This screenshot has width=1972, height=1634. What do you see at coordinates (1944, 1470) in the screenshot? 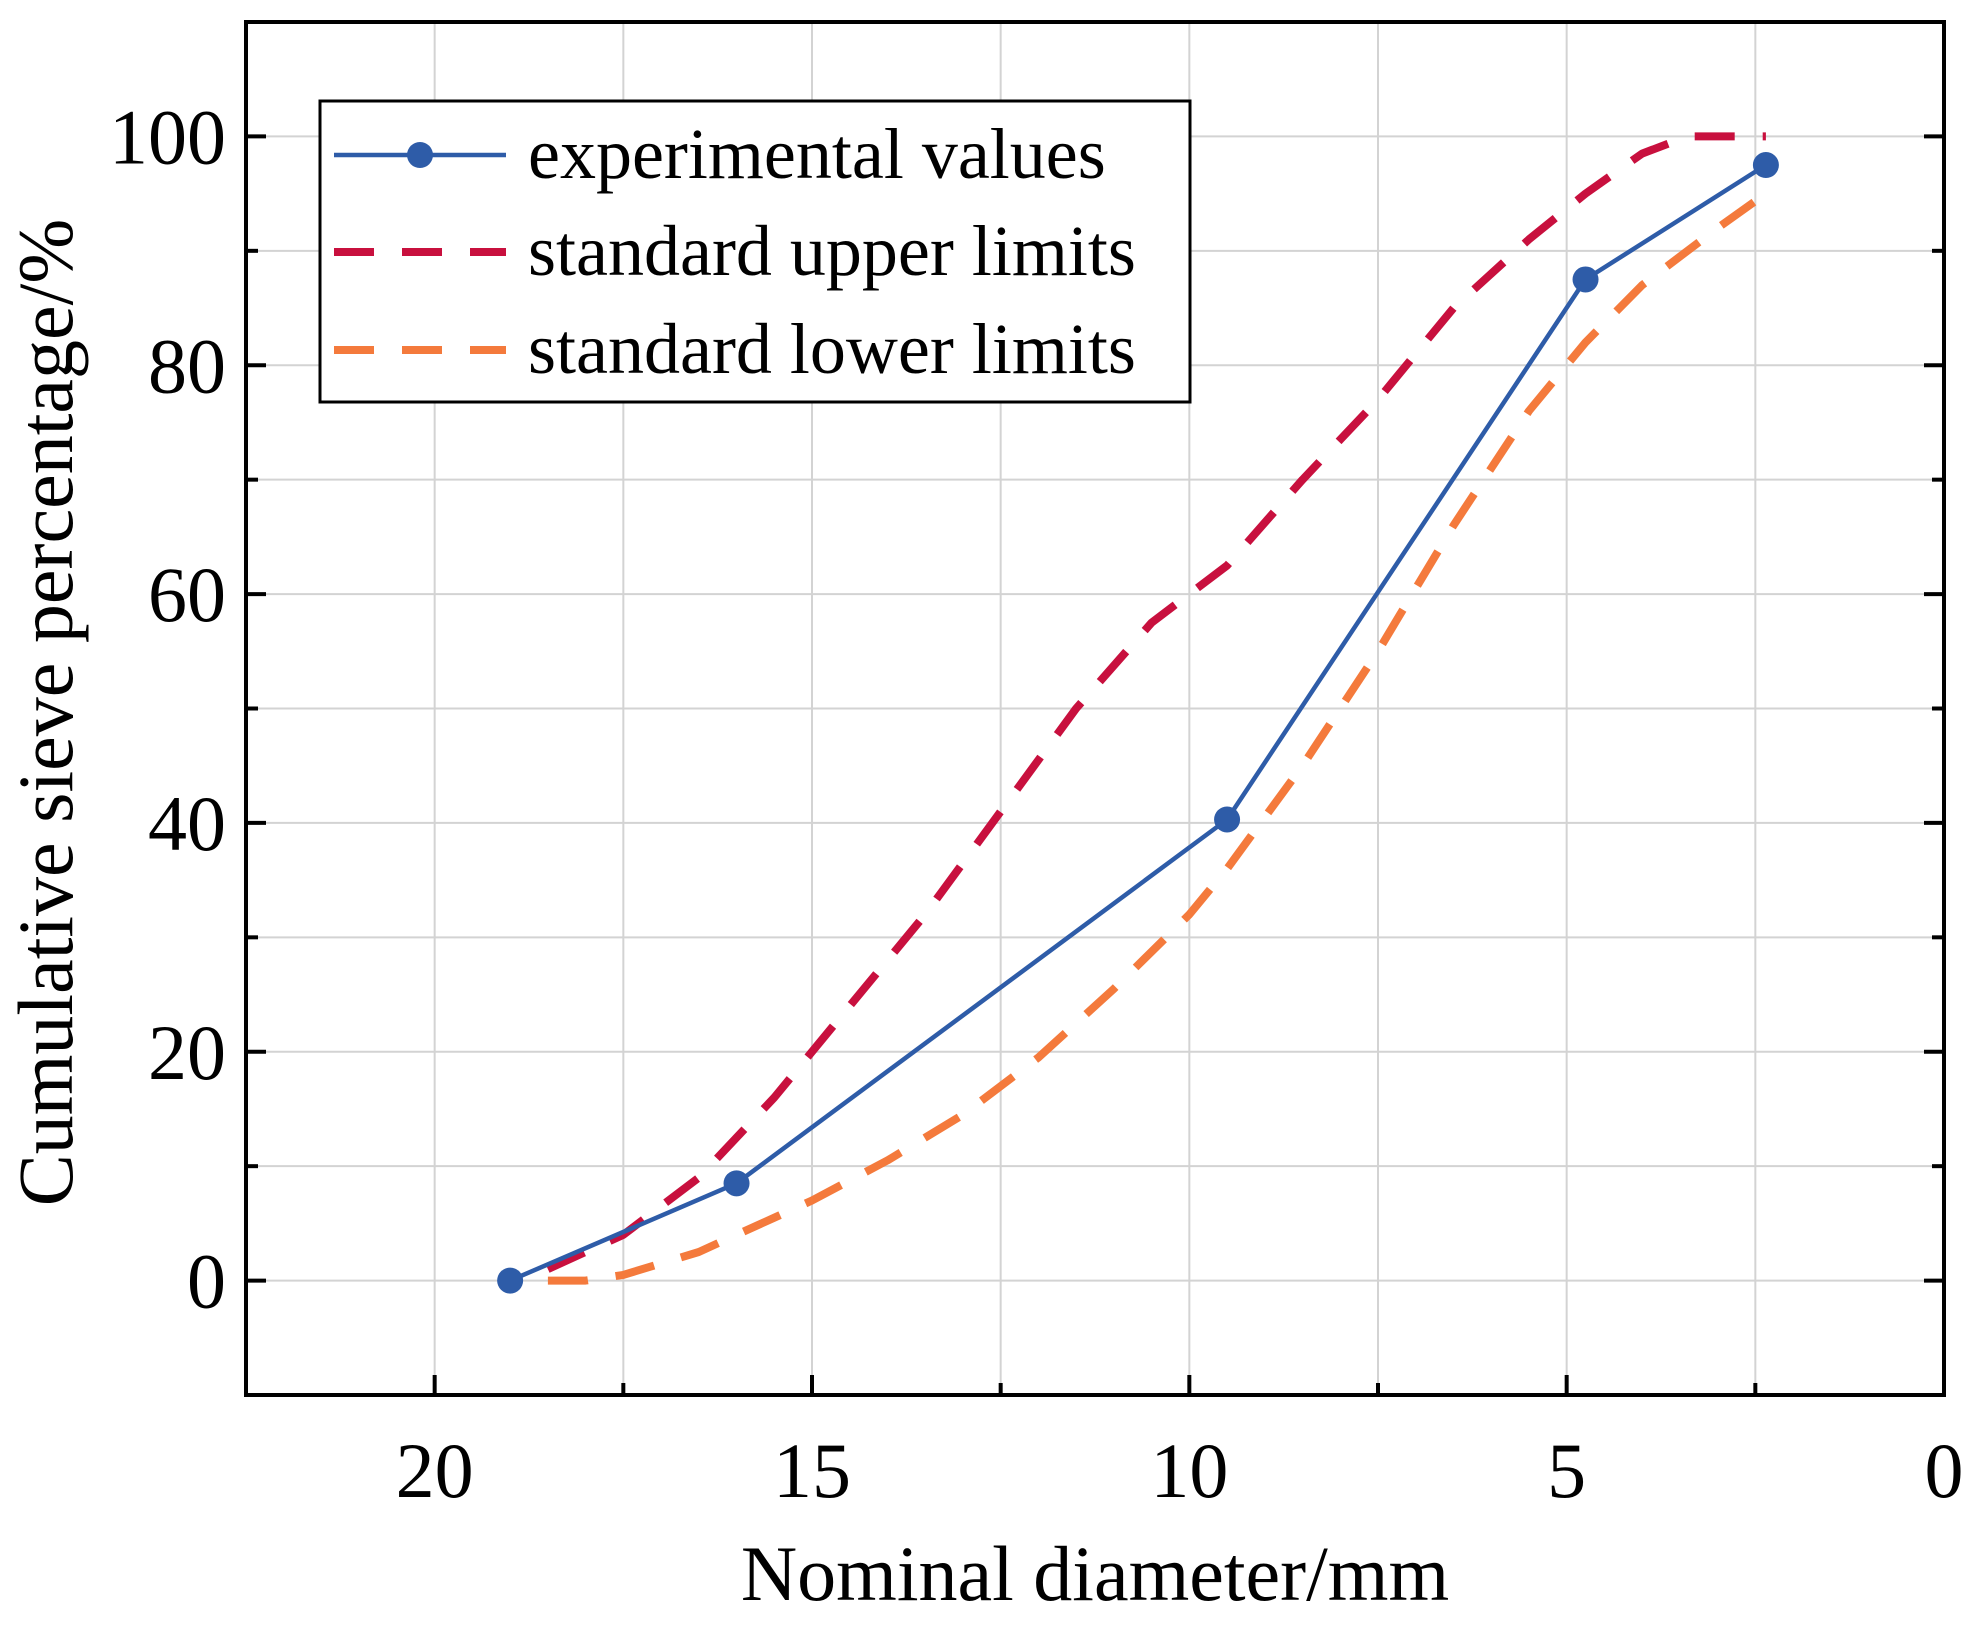
I see `x-tick-label: 0` at bounding box center [1944, 1470].